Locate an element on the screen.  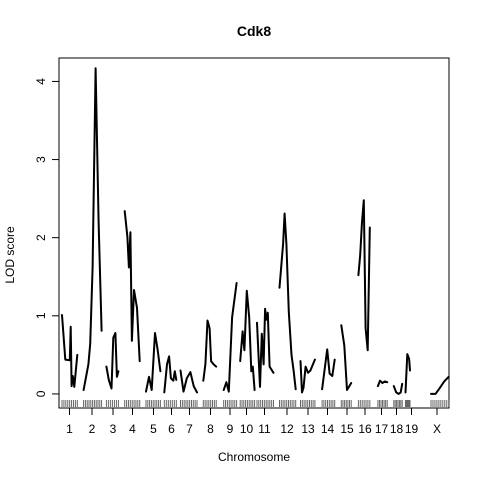
y-axis-label: LOD score is located at coordinates (10, 255).